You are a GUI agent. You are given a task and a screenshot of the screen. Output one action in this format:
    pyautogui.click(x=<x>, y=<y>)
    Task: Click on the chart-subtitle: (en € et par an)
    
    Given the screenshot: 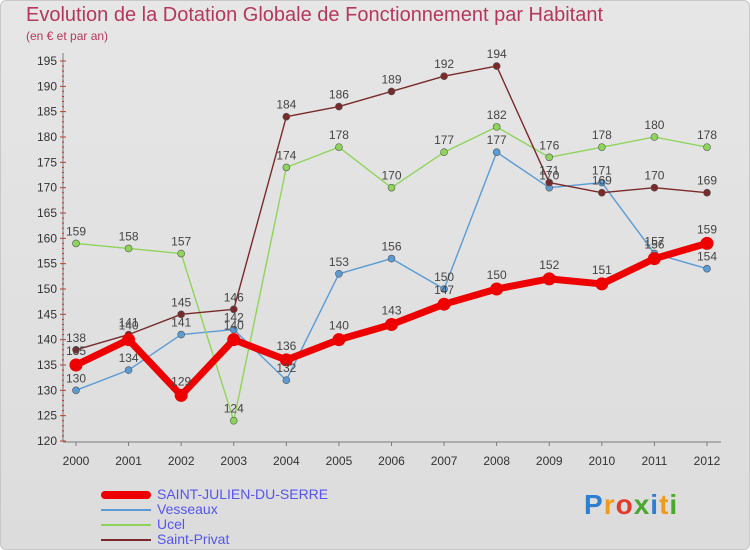 What is the action you would take?
    pyautogui.click(x=67, y=36)
    